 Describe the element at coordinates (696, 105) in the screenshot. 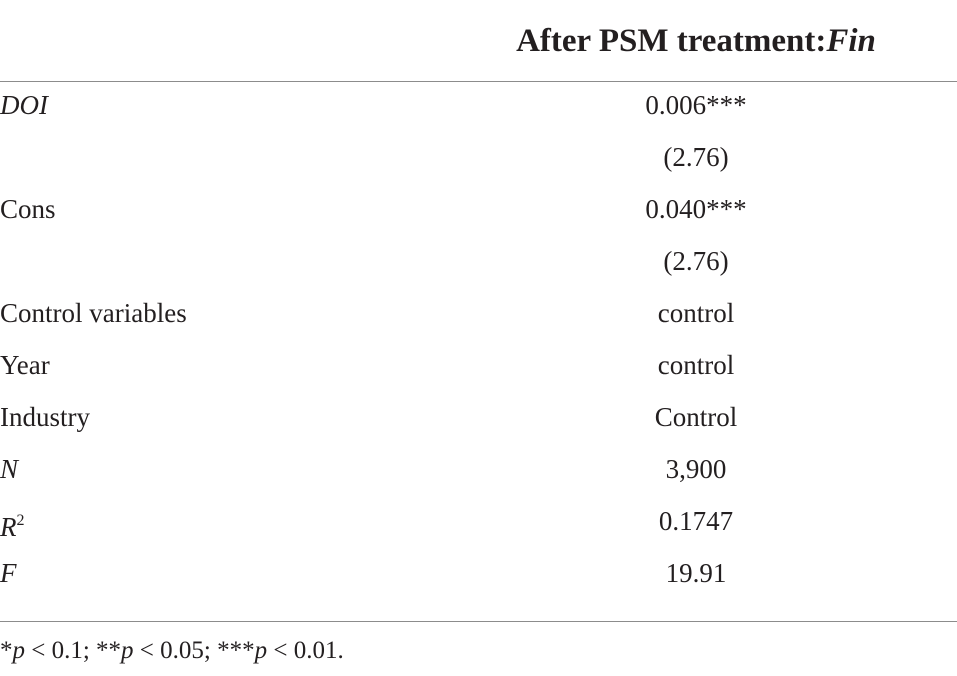

I see `row-value-doi: 0.006***` at that location.